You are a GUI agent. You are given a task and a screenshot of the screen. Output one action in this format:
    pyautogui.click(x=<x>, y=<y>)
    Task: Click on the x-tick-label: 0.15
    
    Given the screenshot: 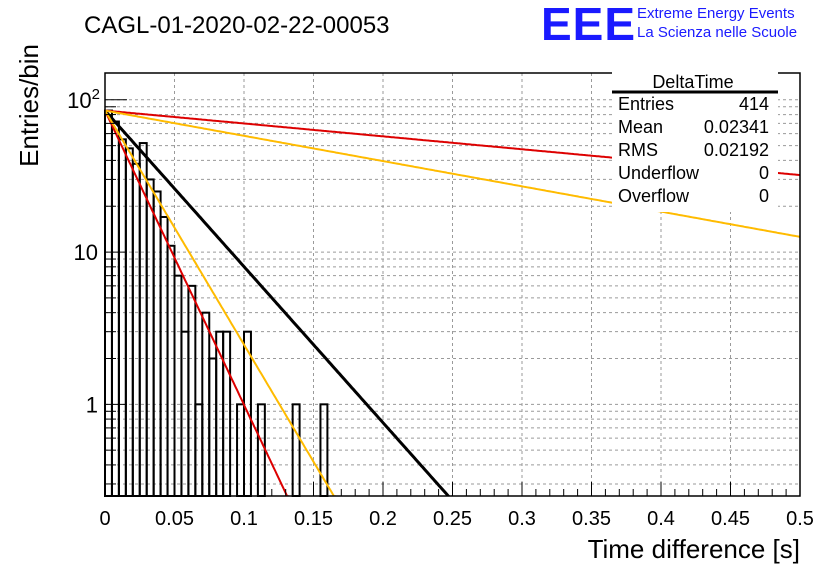 What is the action you would take?
    pyautogui.click(x=313, y=519)
    